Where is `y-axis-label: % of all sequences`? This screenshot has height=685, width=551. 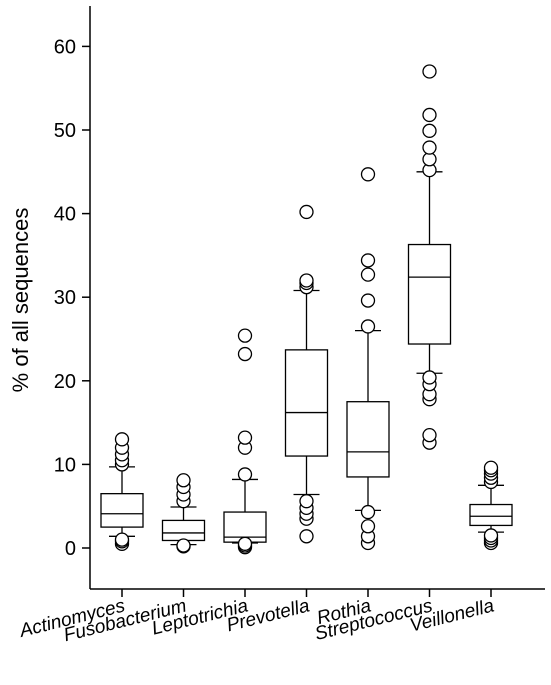
y-axis-label: % of all sequences is located at coordinates (20, 300).